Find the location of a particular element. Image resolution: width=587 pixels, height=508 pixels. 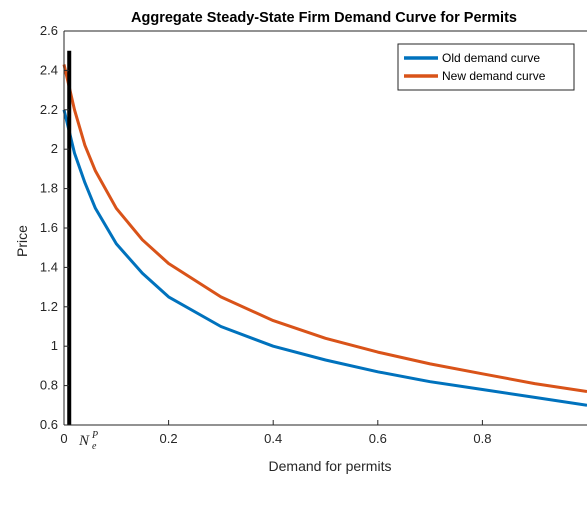

annotation-superscript: P is located at coordinates (94, 435).